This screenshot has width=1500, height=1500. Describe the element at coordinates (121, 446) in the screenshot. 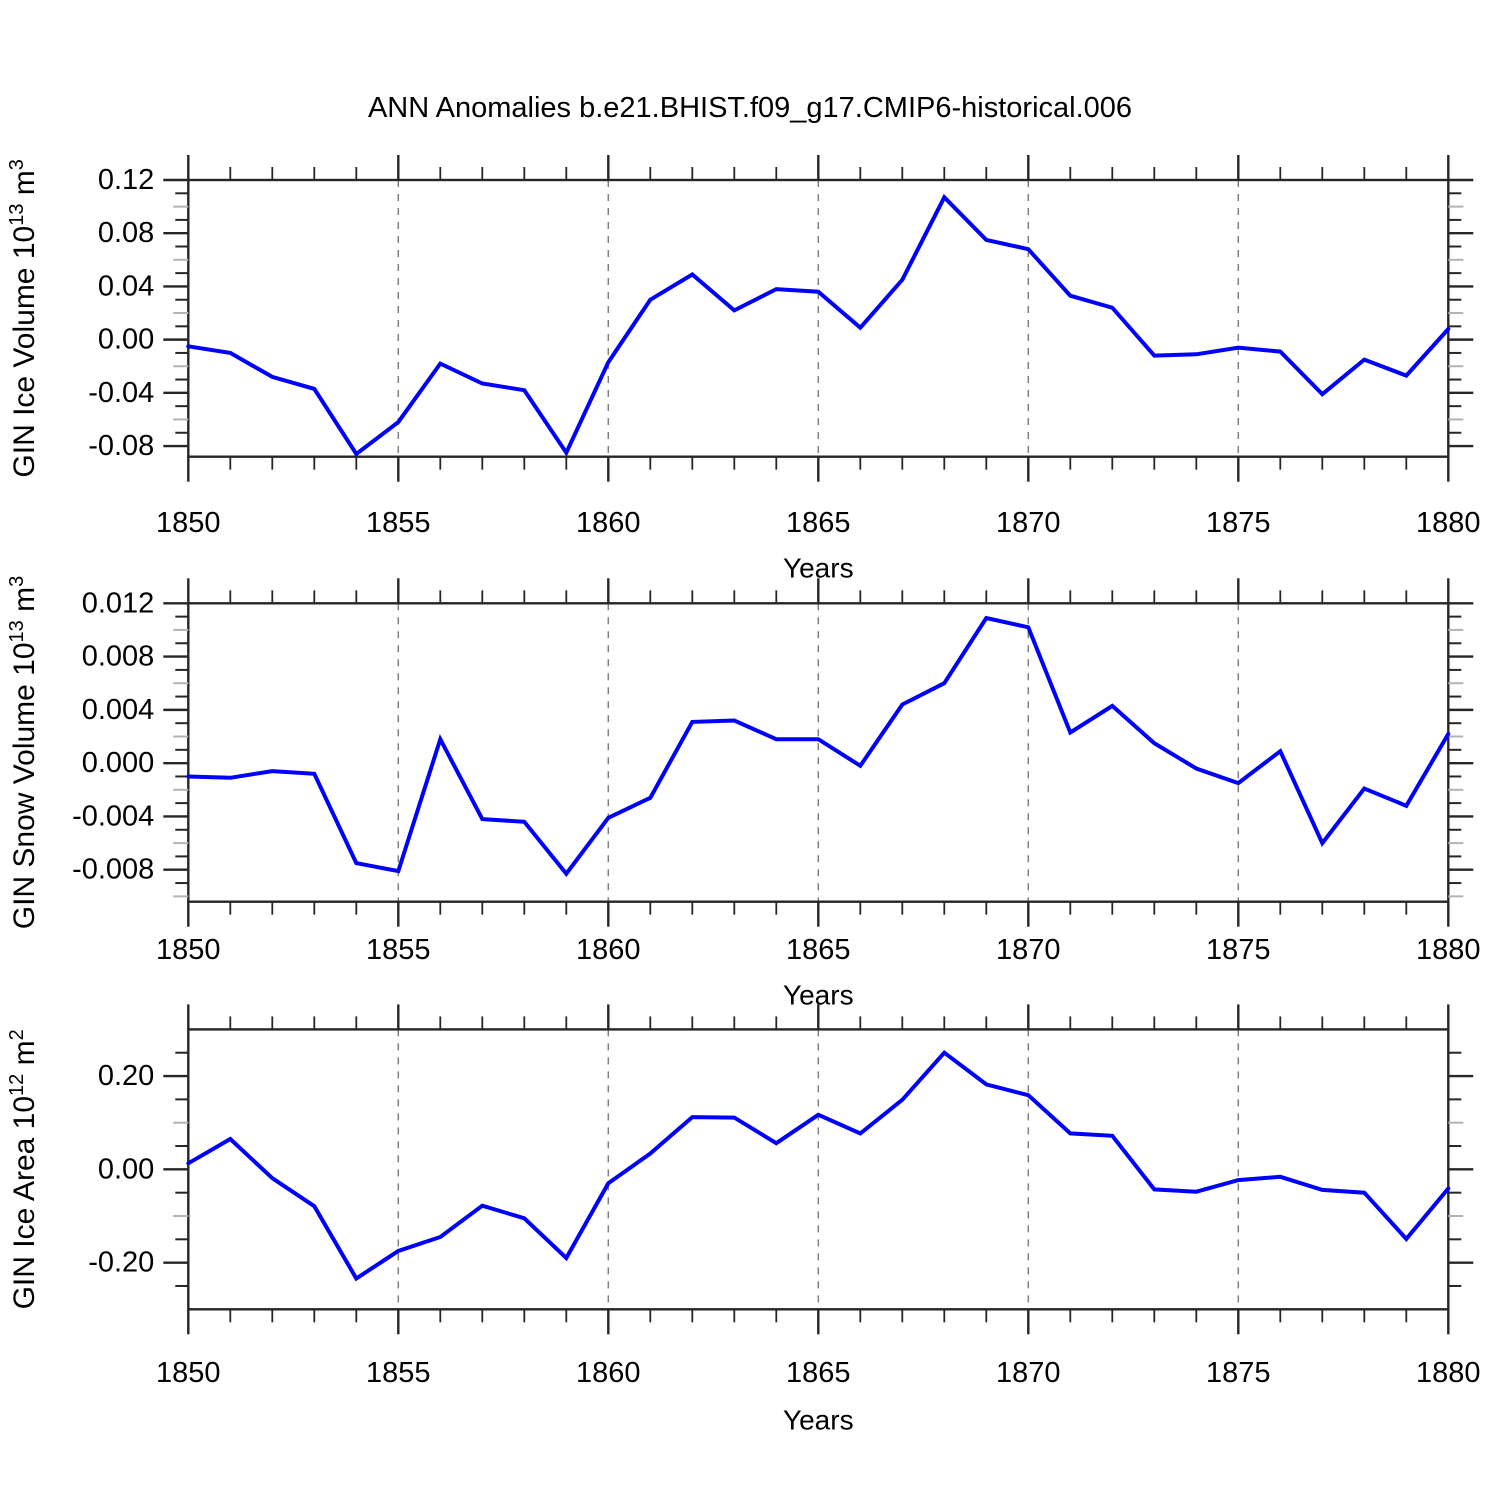

I see `y-tick-label: -0.08` at that location.